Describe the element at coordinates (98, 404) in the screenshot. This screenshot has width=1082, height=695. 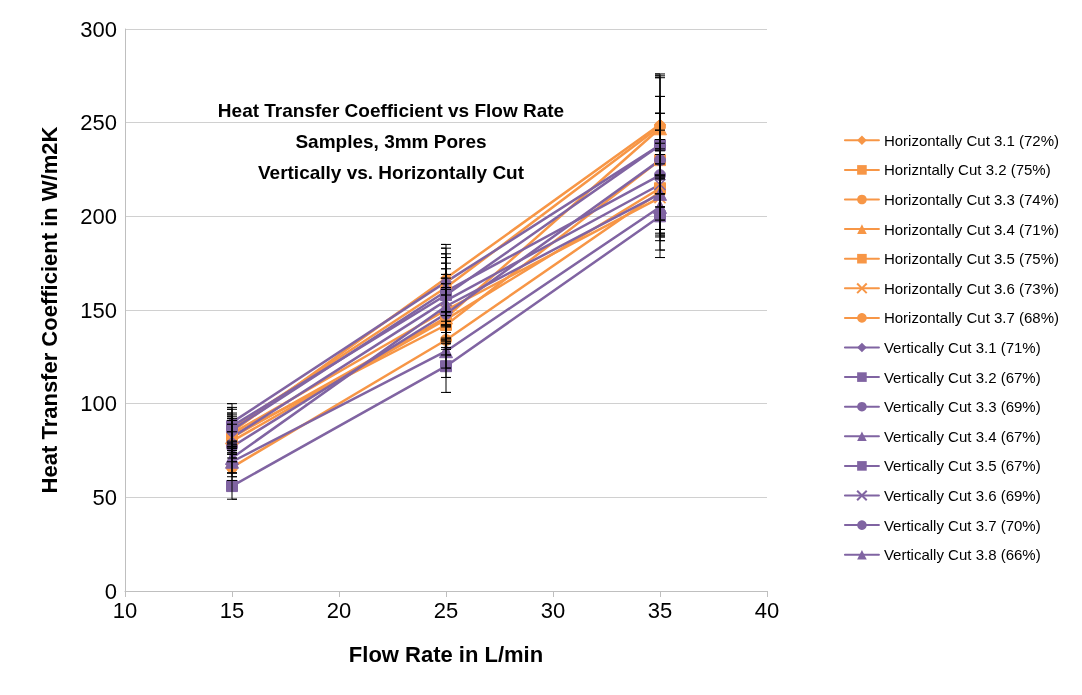
I see `y-tick-label: 100` at that location.